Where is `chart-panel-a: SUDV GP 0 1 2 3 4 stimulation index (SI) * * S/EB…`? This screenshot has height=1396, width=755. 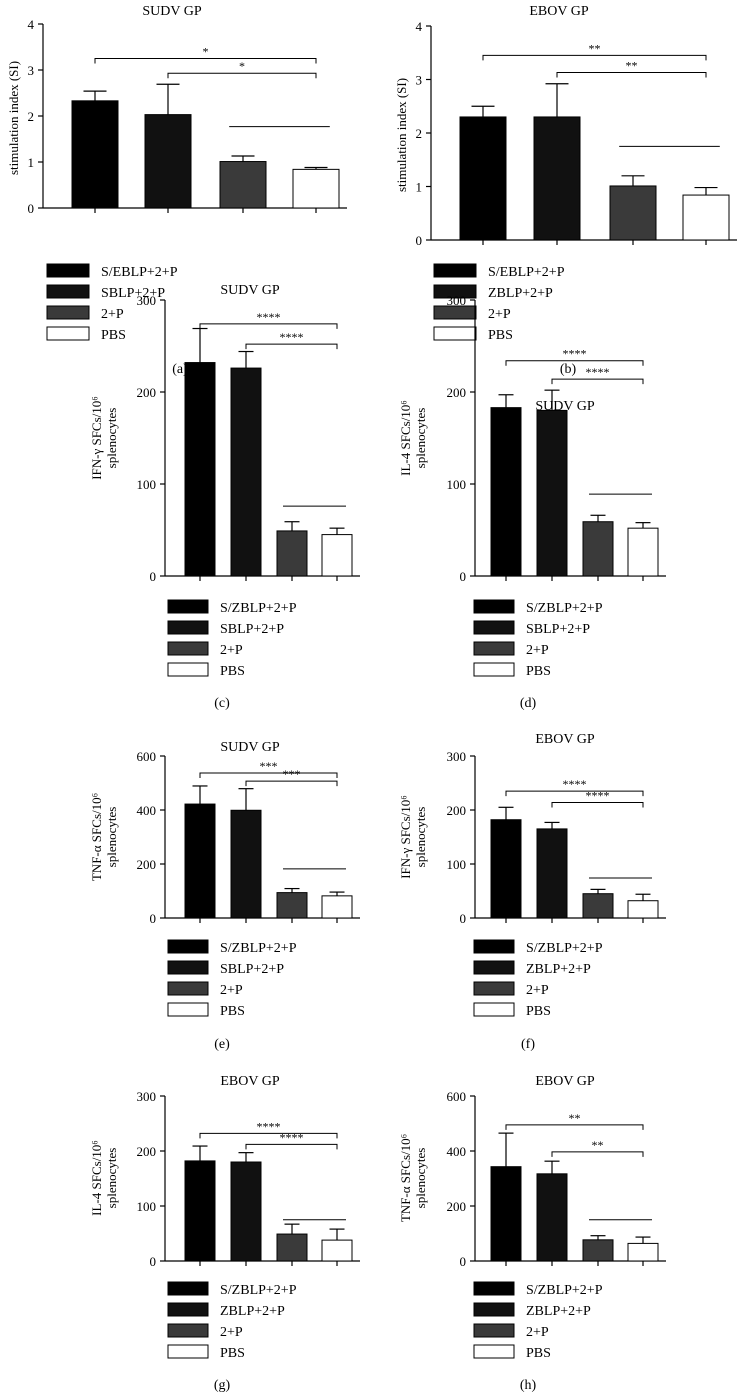
chart-panel-a: SUDV GP 0 1 2 3 4 stimulation index (SI) * * S/EB… is located at coordinates (176, 190).